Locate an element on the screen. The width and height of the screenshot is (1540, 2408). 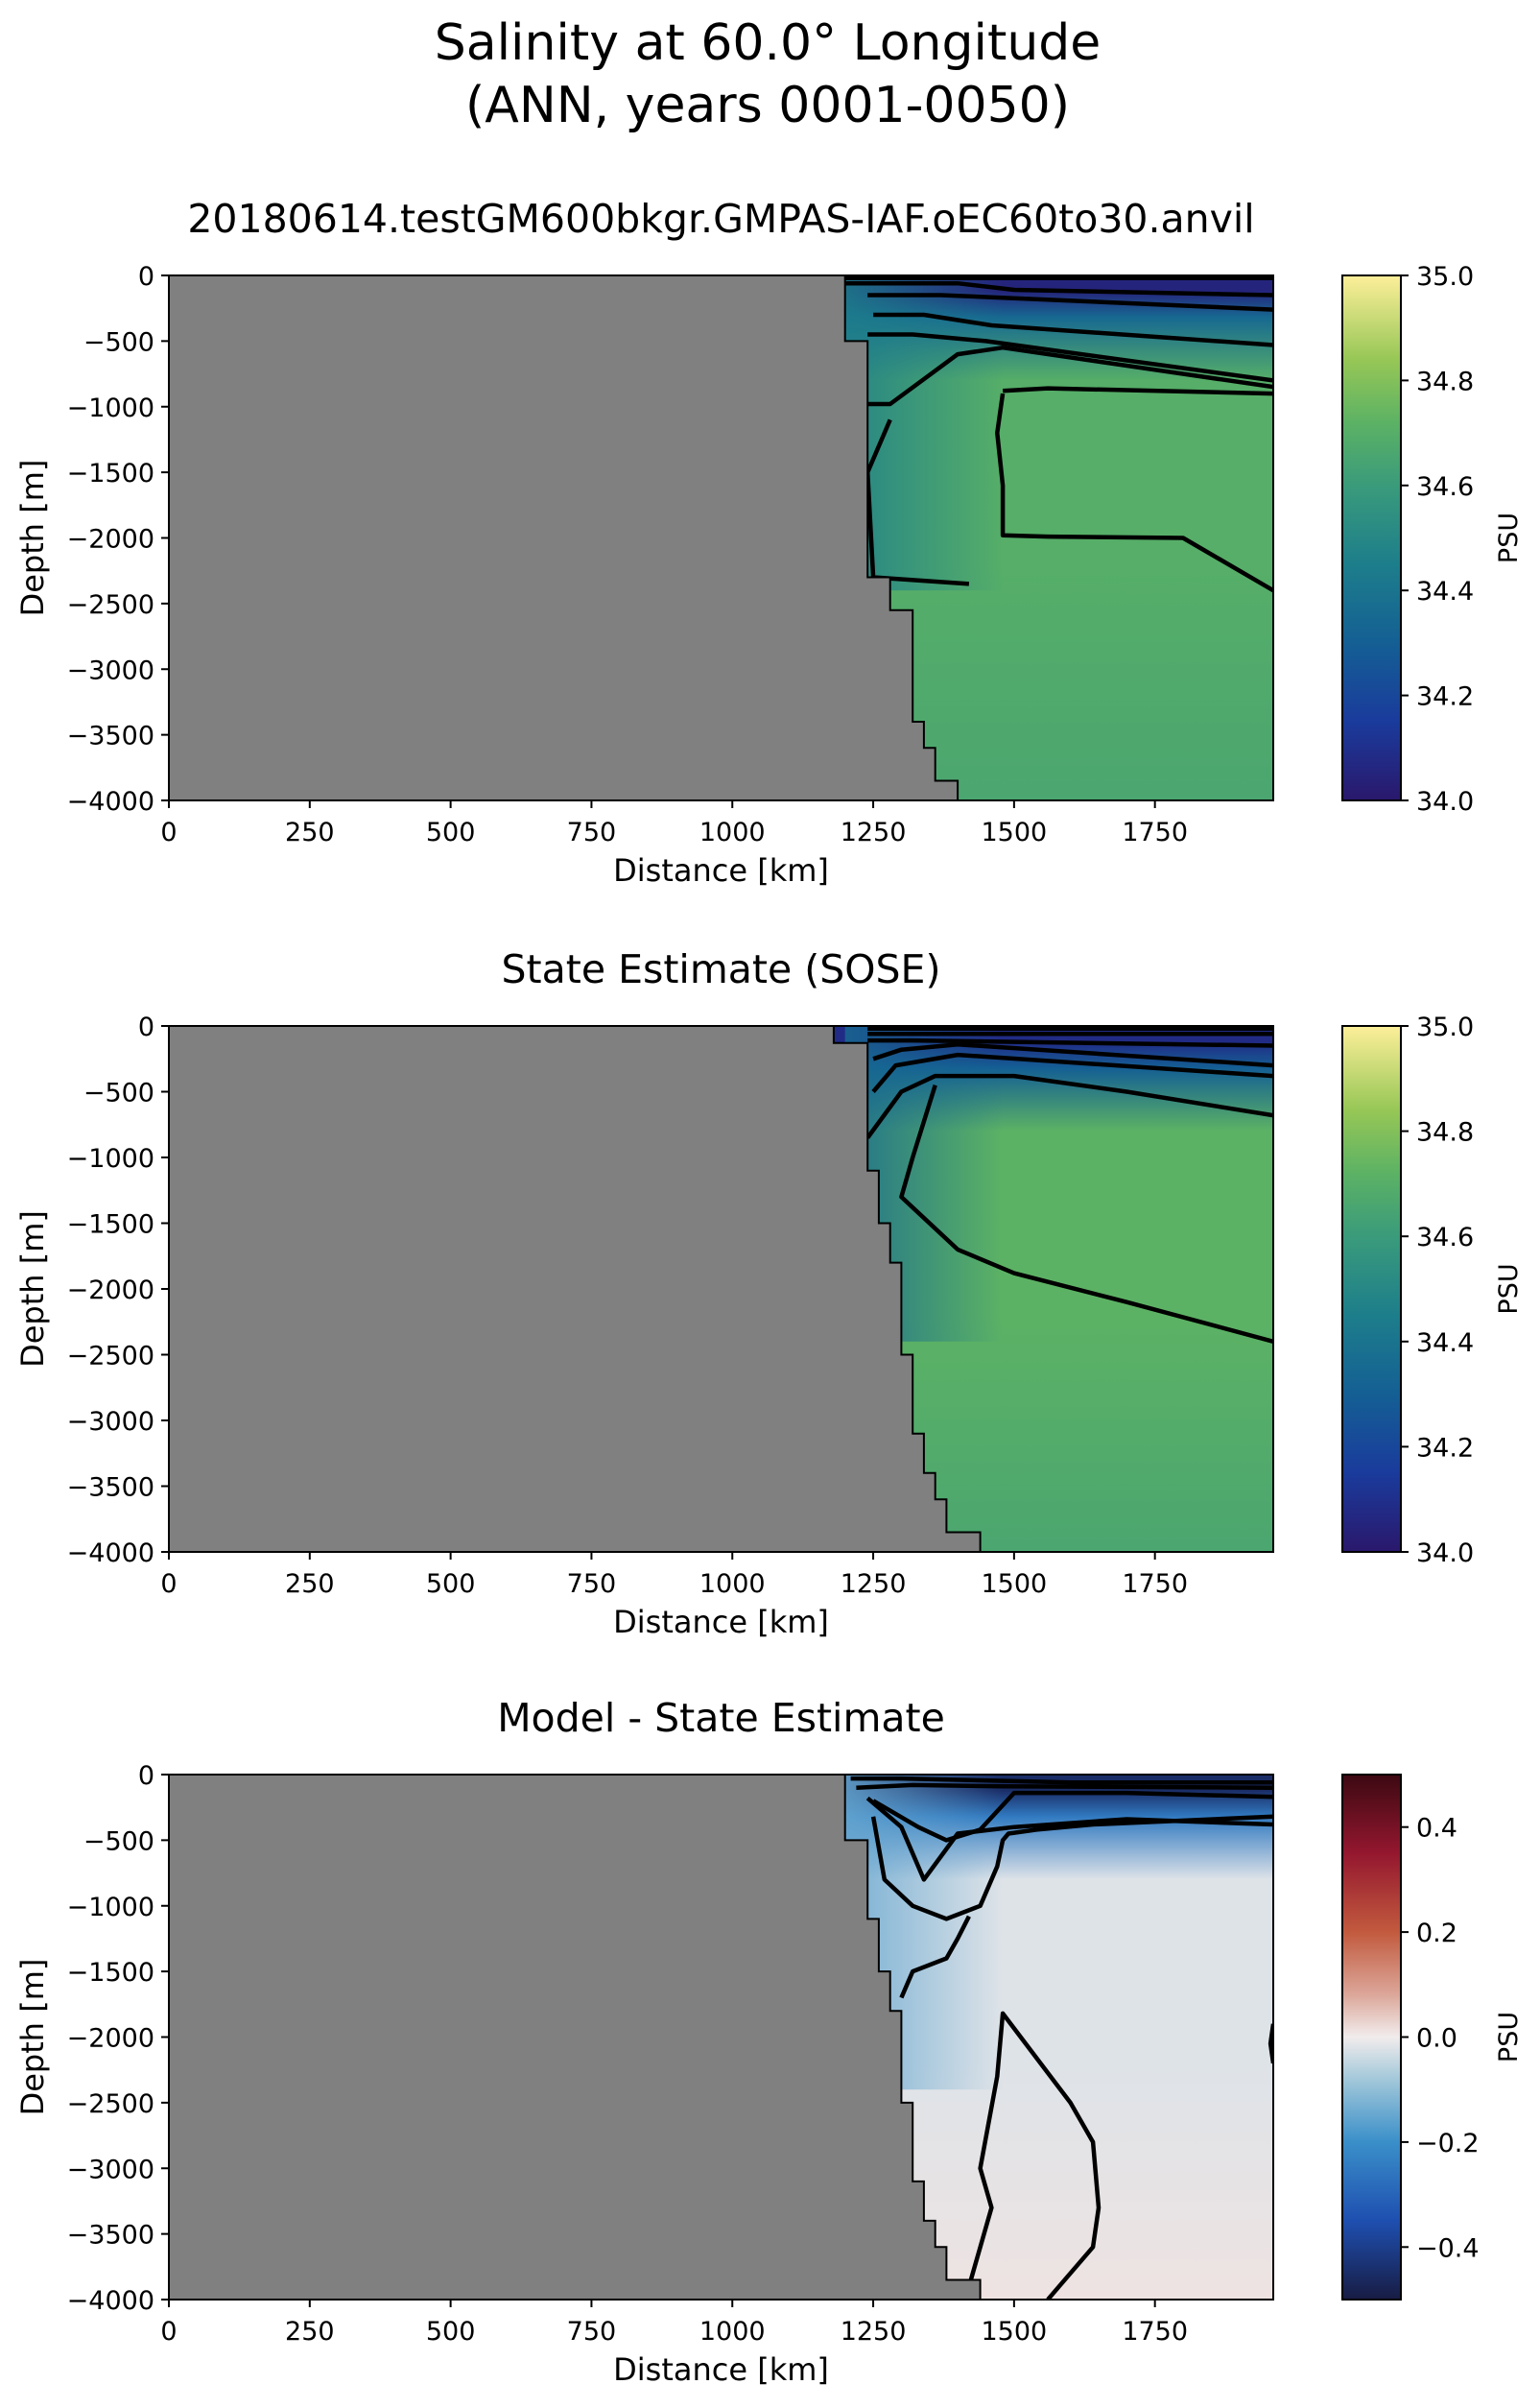
figure-title-line1: Salinity at 60.0° Longitude is located at coordinates (768, 43).